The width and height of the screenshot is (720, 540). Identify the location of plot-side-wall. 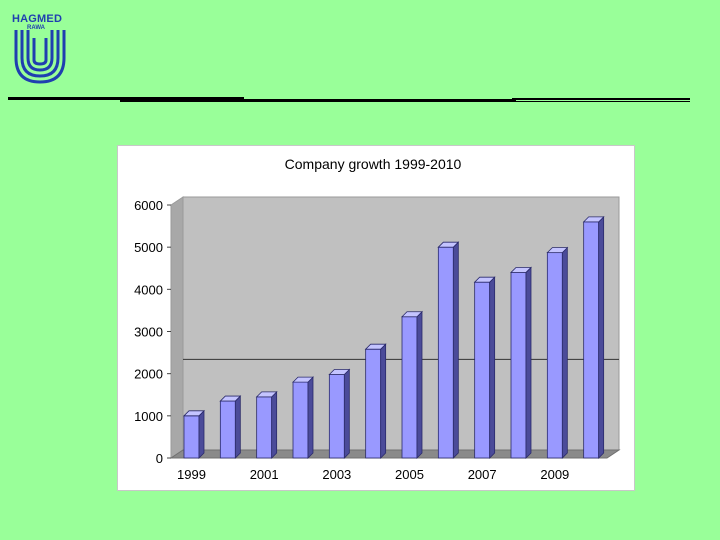
(177, 327).